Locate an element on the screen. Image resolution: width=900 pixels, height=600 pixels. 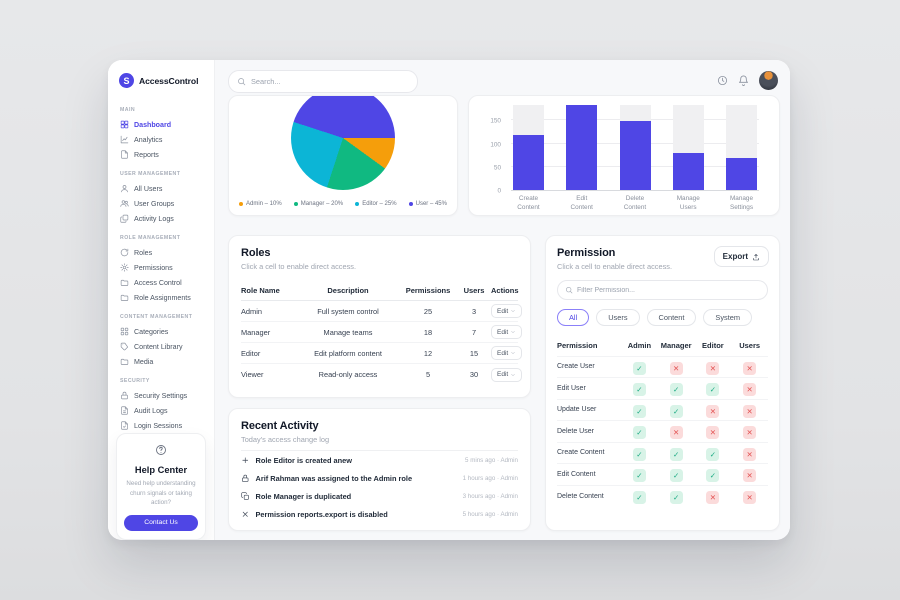
legend-dot is located at coordinates (241, 204).